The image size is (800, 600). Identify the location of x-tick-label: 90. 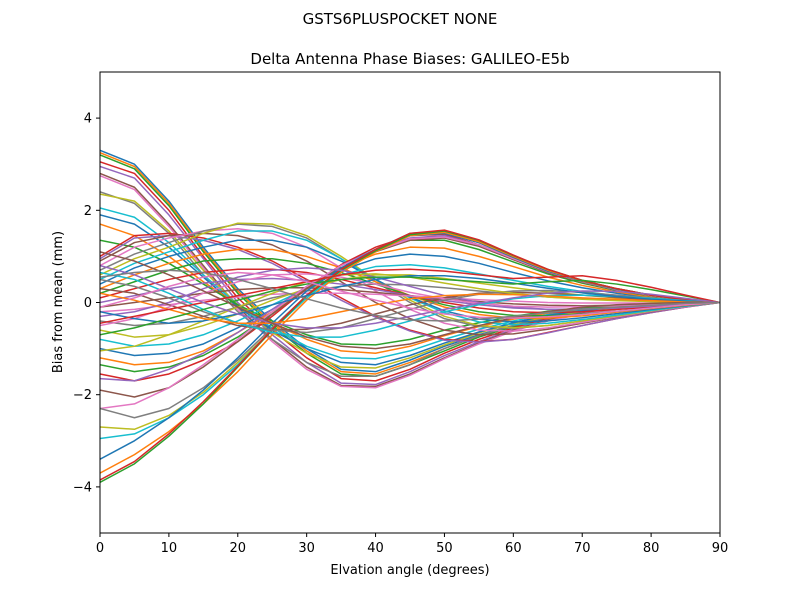
(720, 548).